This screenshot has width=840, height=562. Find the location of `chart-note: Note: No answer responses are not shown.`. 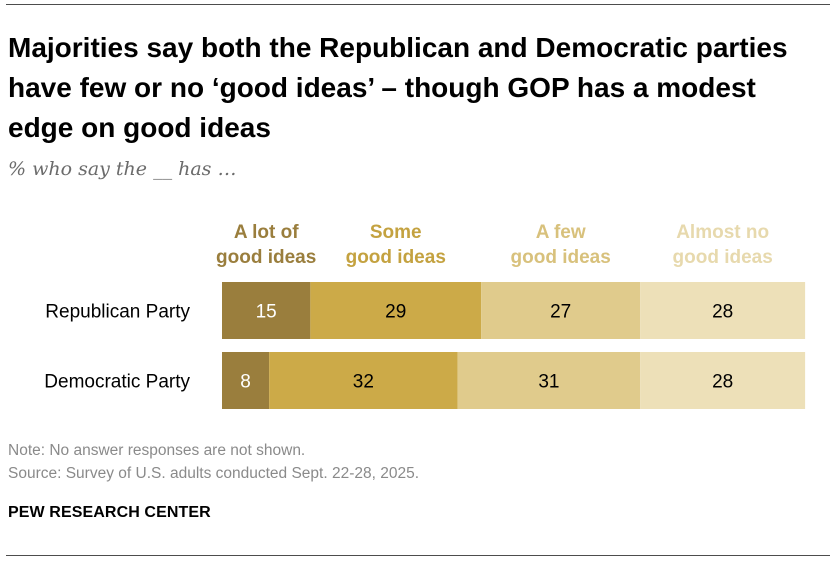

chart-note: Note: No answer responses are not shown. is located at coordinates (157, 450).